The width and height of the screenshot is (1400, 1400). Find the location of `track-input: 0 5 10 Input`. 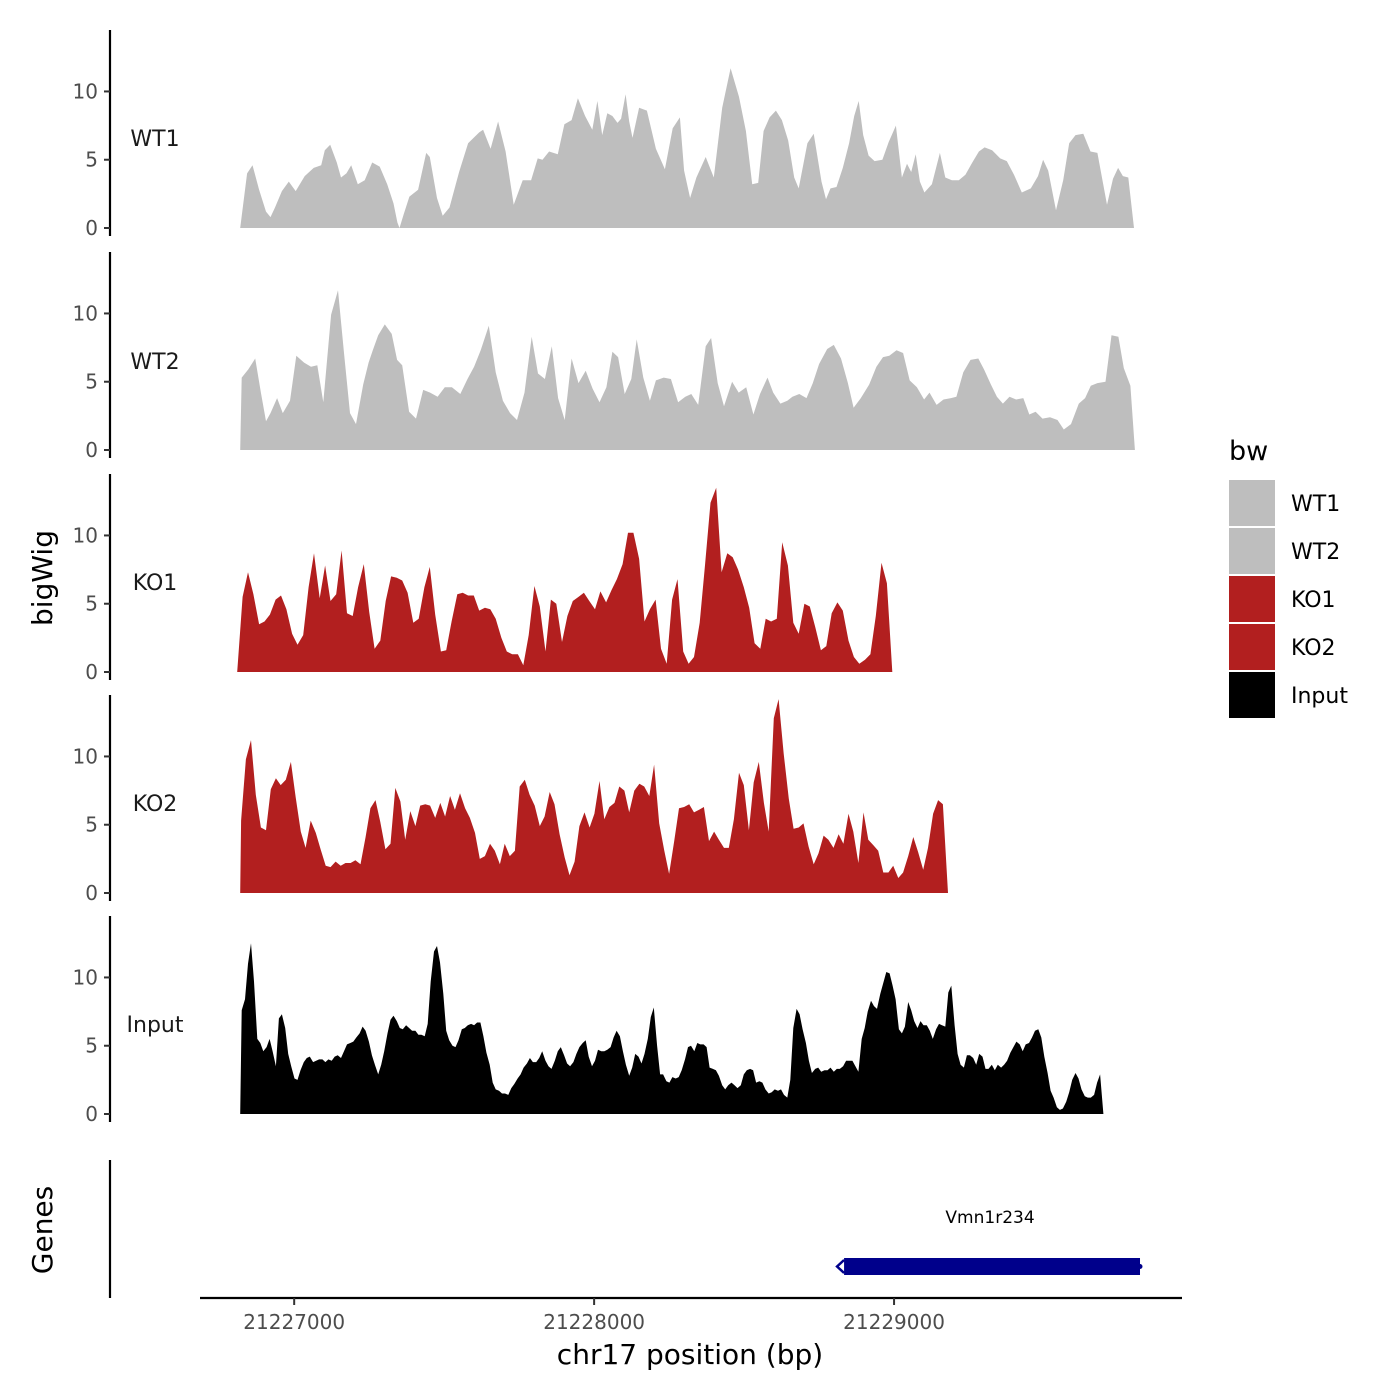

track-input: 0 5 10 Input is located at coordinates (588, 1021).